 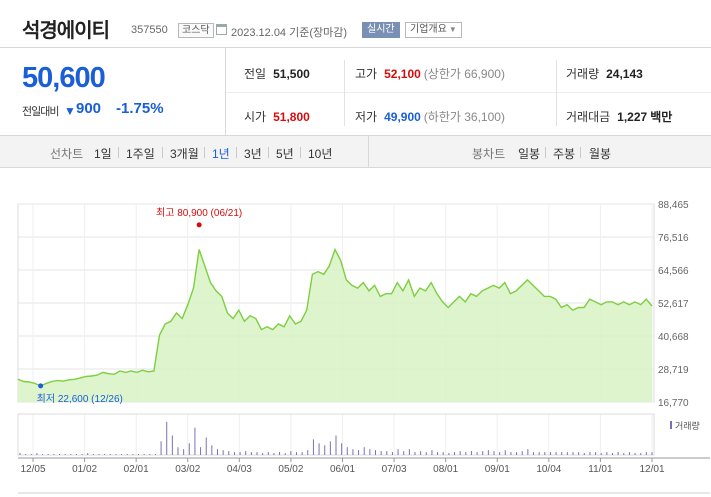 I want to click on low-marker-label: 최저 22,600 (12/26), so click(x=80, y=399).